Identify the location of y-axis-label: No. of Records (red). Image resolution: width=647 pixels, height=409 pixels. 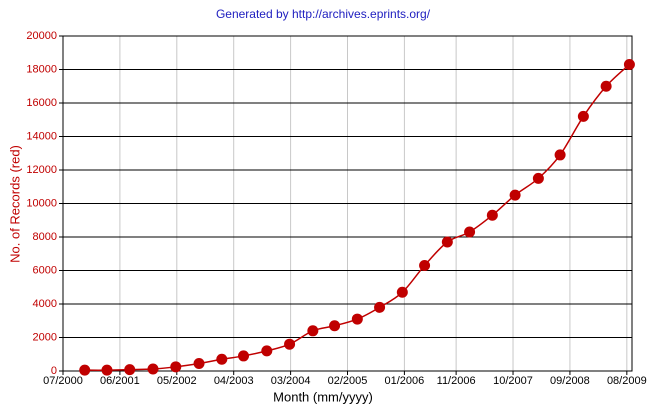
(14, 204).